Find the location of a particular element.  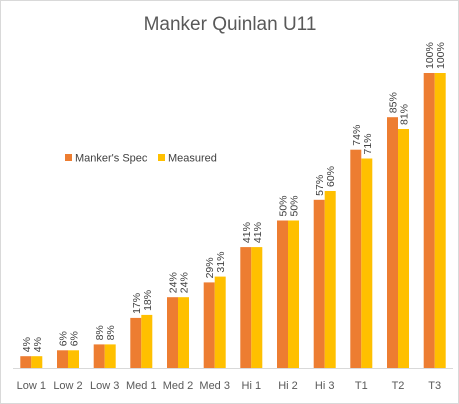

x-tick-label-5: Med 3 is located at coordinates (214, 386).